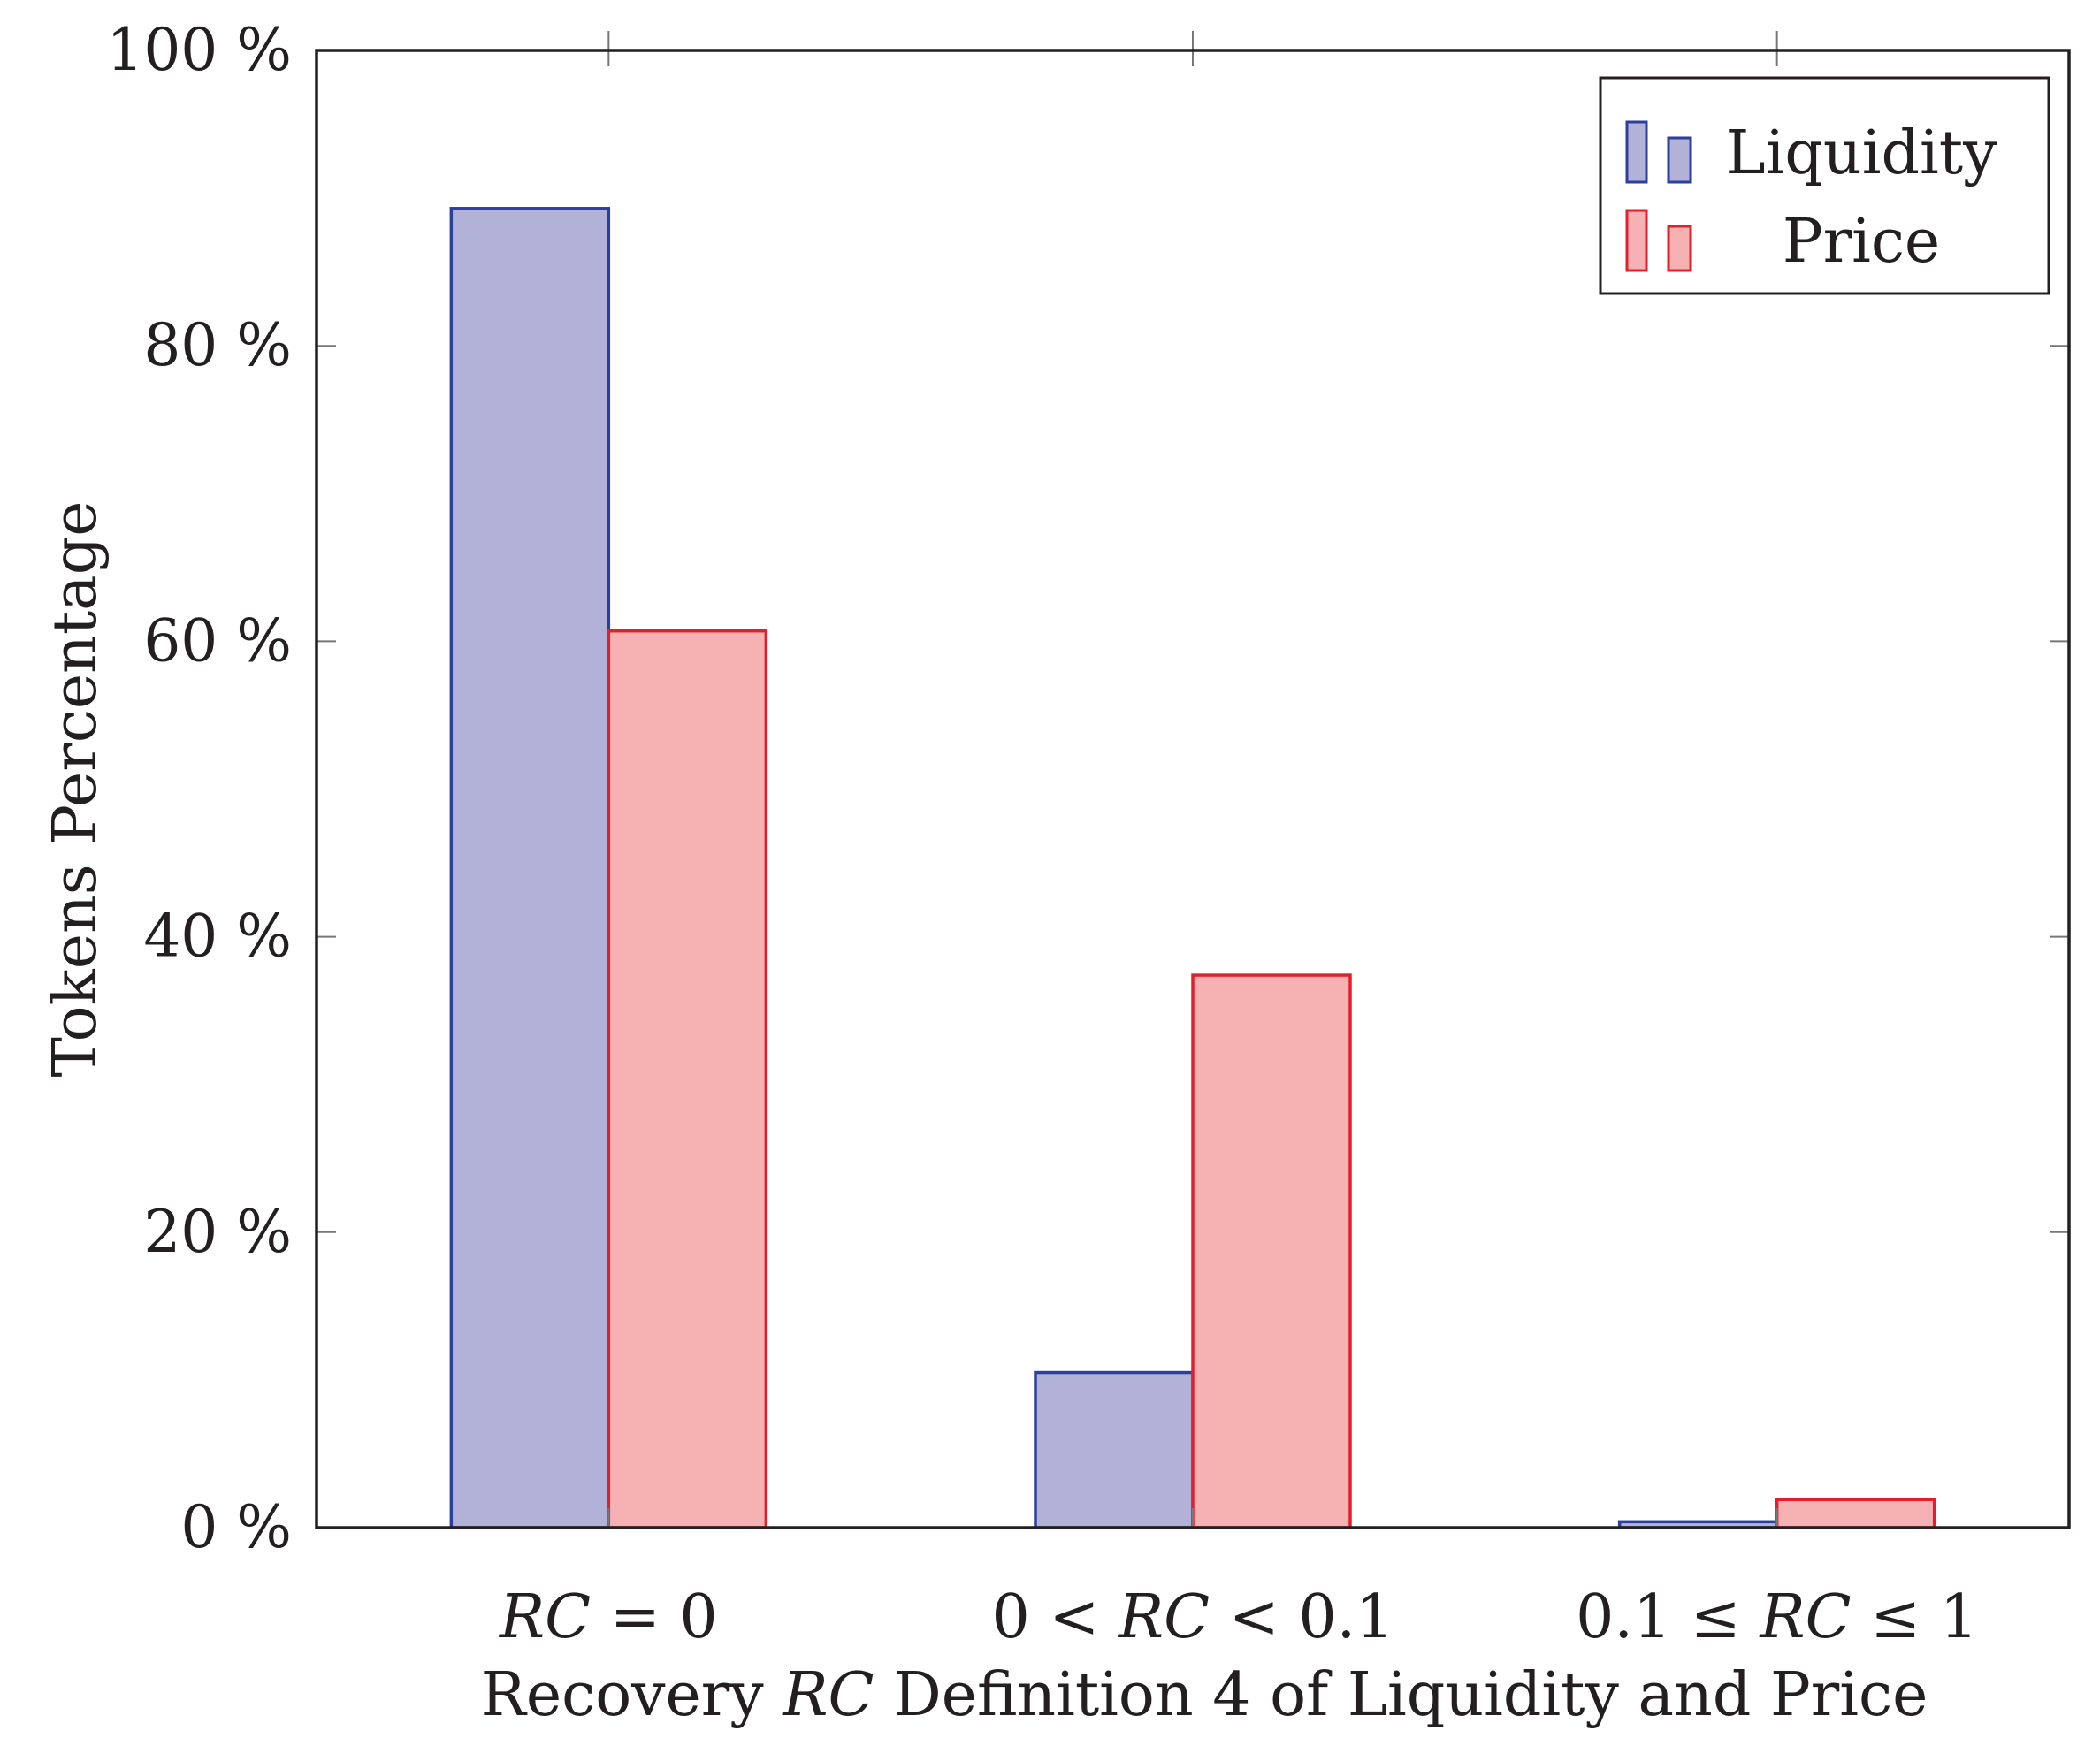 The height and width of the screenshot is (1746, 2100). What do you see at coordinates (632, 1695) in the screenshot?
I see `x-axis-label-text-1: Recovery` at bounding box center [632, 1695].